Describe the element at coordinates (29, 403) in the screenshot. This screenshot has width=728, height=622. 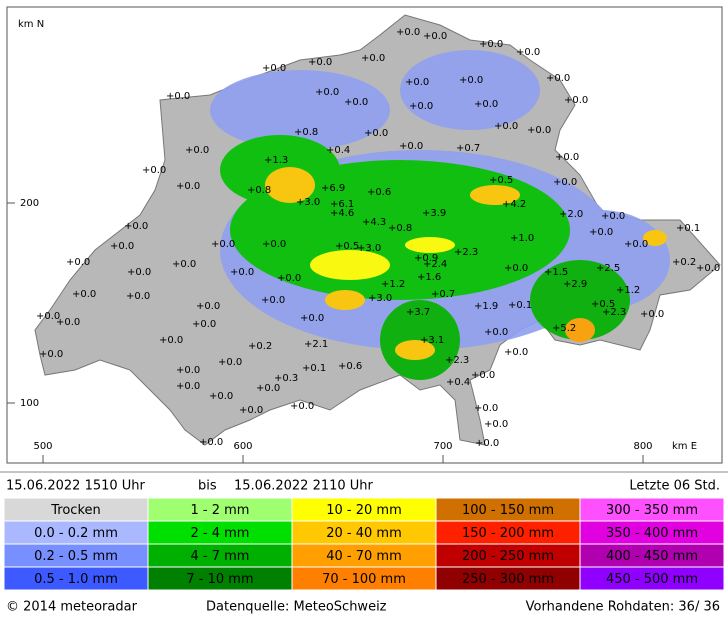
I see `y-tick-label: 100` at that location.